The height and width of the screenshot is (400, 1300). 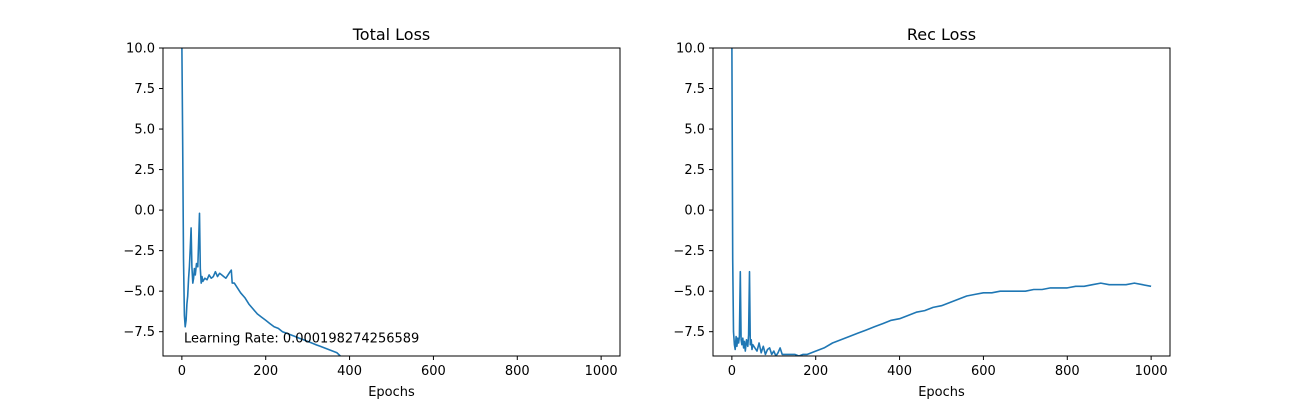 What do you see at coordinates (732, 371) in the screenshot?
I see `chart-2-xtick-label-0: 0` at bounding box center [732, 371].